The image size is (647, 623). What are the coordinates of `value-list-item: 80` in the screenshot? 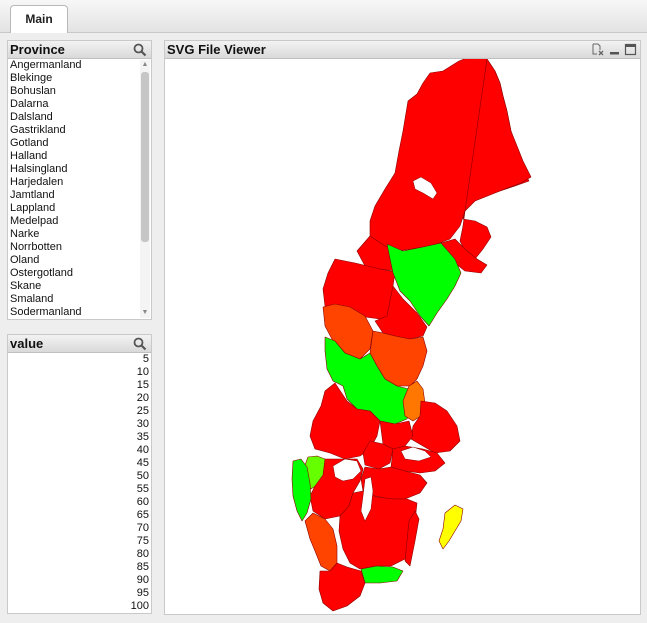 It's located at (142, 554).